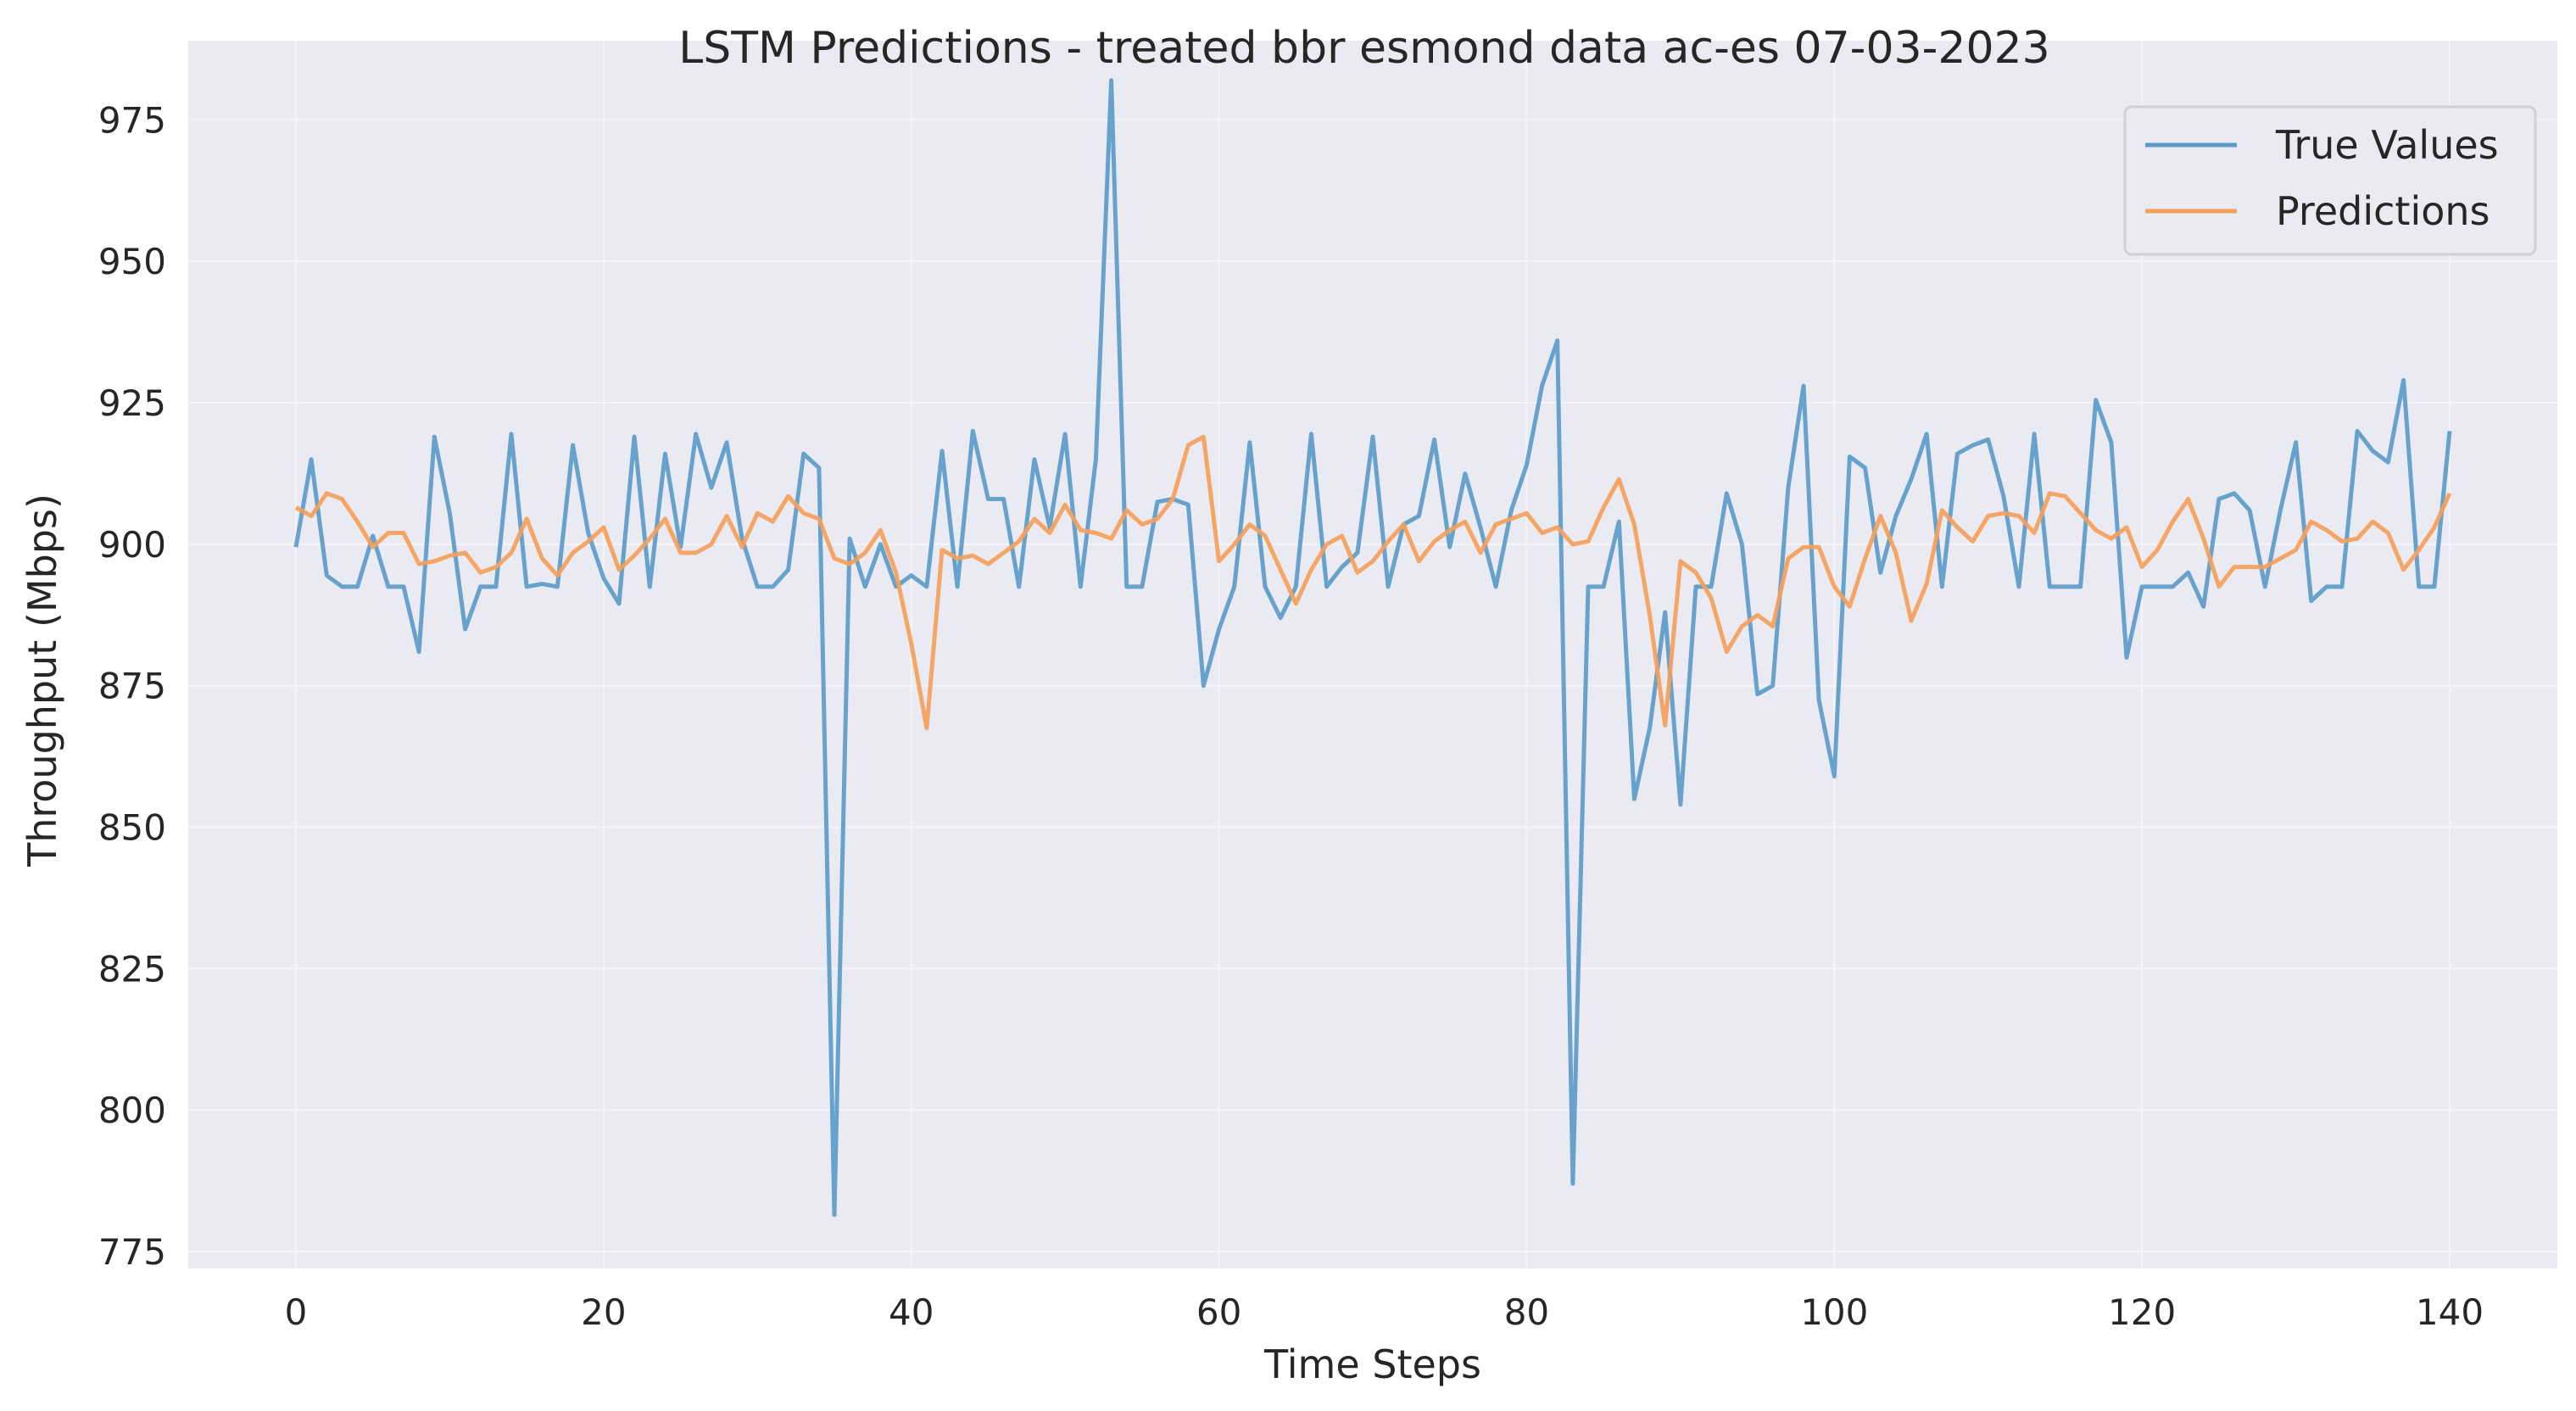 The width and height of the screenshot is (2576, 1411). I want to click on legend: True Values Predictions, so click(2330, 180).